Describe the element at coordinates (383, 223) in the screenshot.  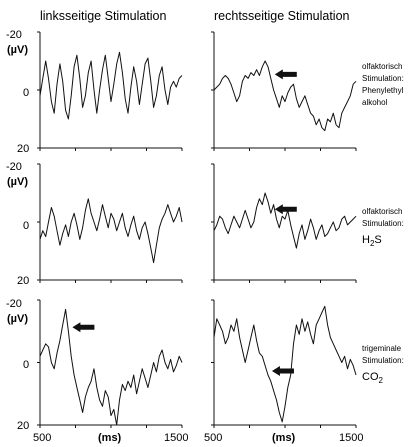
I see `stimulus-label-row2-line2: Stimulation:` at that location.